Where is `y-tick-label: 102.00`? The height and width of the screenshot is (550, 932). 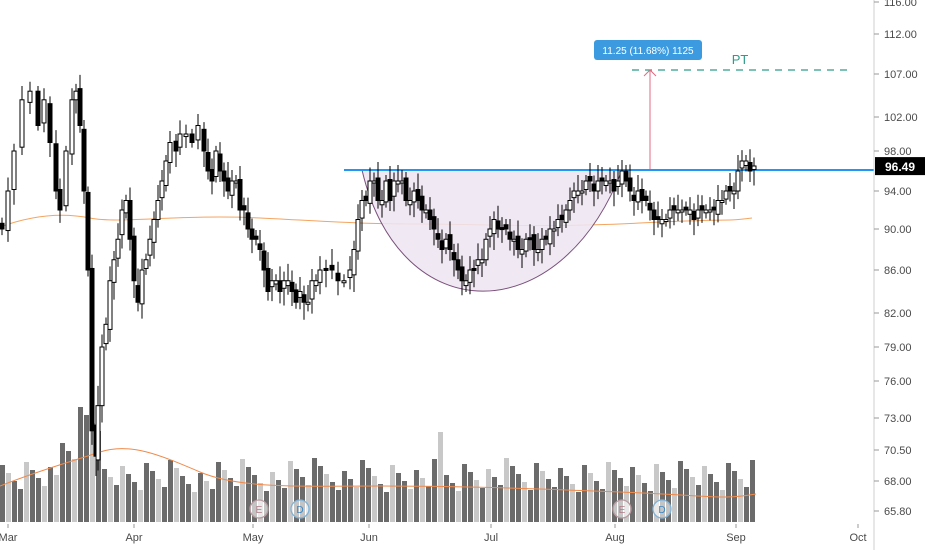
y-tick-label: 102.00 is located at coordinates (901, 118).